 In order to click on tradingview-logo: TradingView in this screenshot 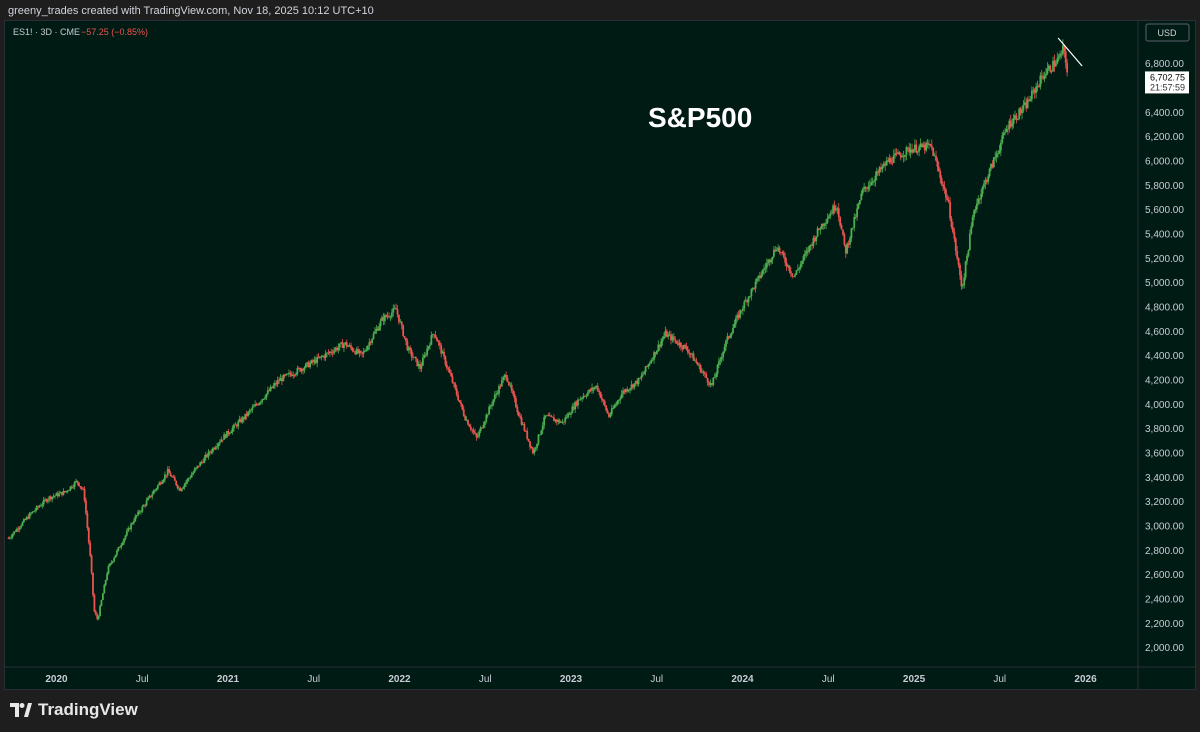, I will do `click(74, 710)`.